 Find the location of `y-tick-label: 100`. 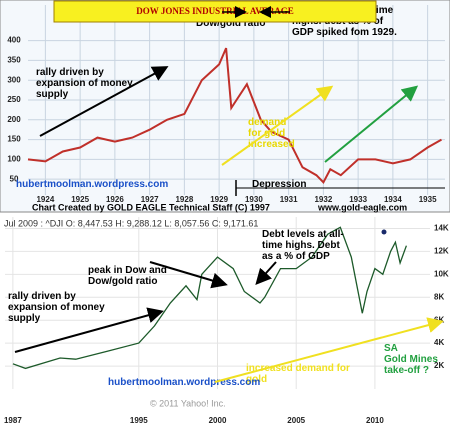

y-tick-label: 100 is located at coordinates (14, 158).